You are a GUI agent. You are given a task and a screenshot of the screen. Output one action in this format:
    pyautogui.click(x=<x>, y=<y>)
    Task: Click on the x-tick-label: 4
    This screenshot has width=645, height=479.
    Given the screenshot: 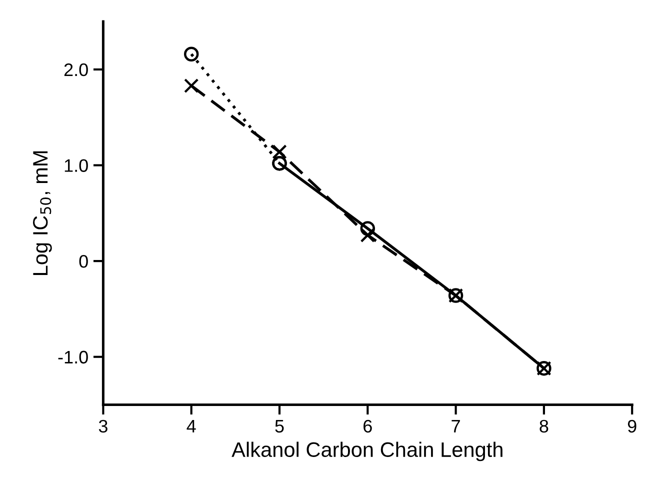 What is the action you would take?
    pyautogui.click(x=191, y=426)
    